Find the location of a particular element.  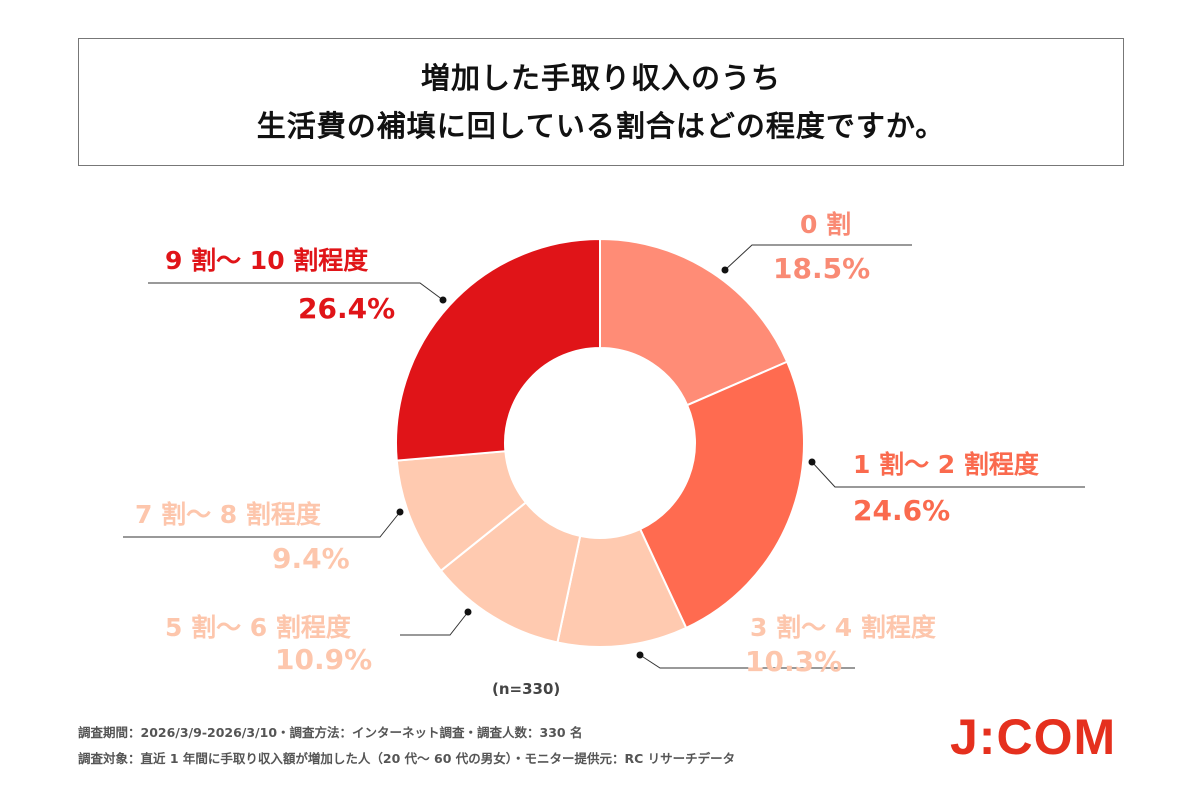

label-4: 7 割～ 8 割程度 is located at coordinates (228, 514).